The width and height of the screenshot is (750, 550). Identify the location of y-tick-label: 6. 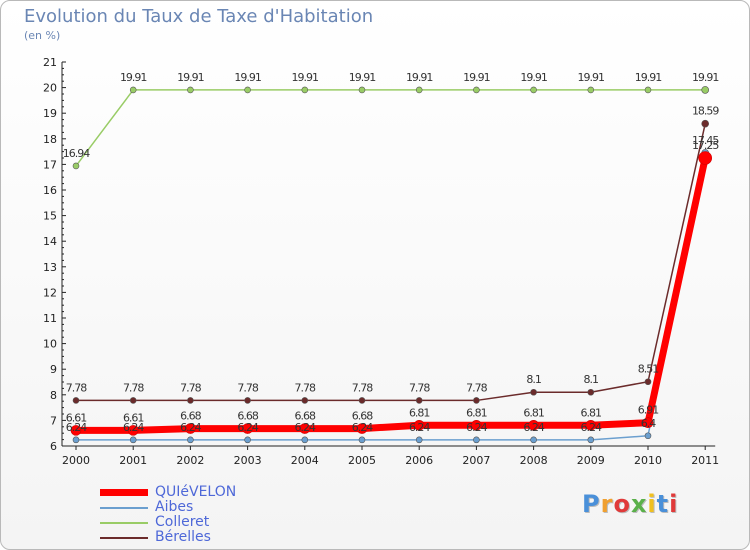
(53, 446).